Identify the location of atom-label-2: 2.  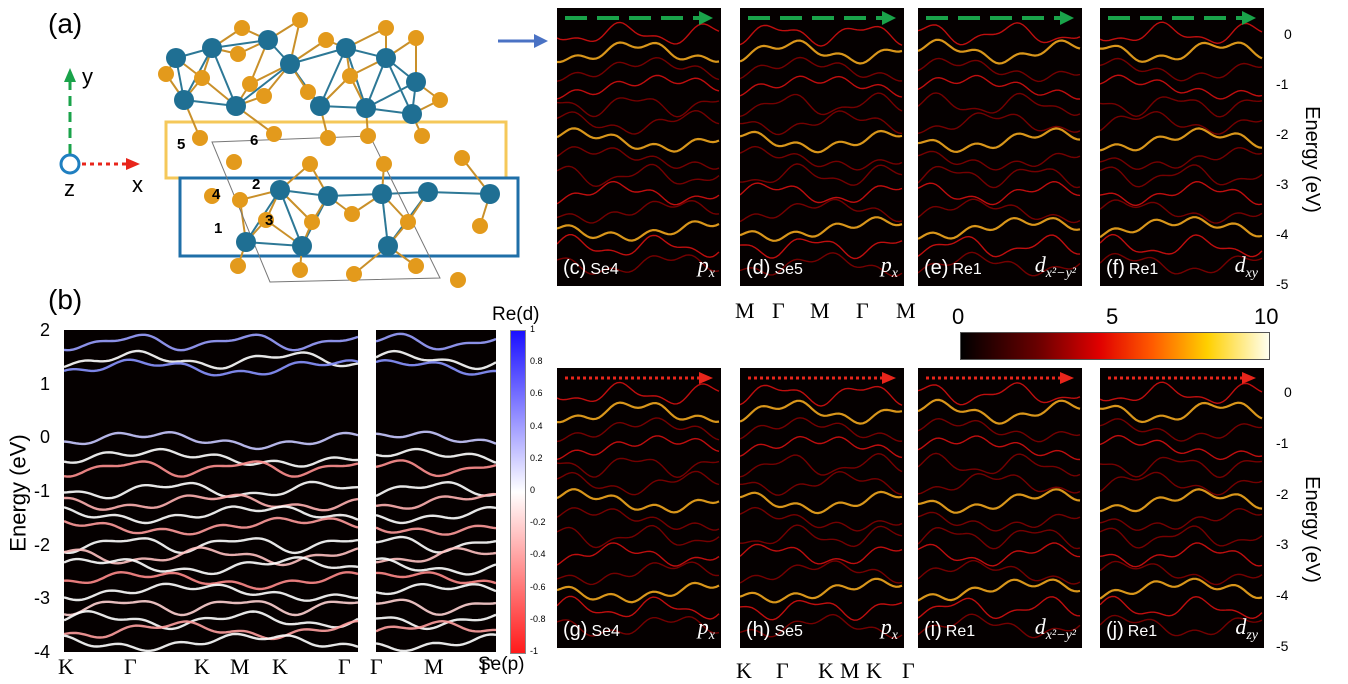
(256, 184).